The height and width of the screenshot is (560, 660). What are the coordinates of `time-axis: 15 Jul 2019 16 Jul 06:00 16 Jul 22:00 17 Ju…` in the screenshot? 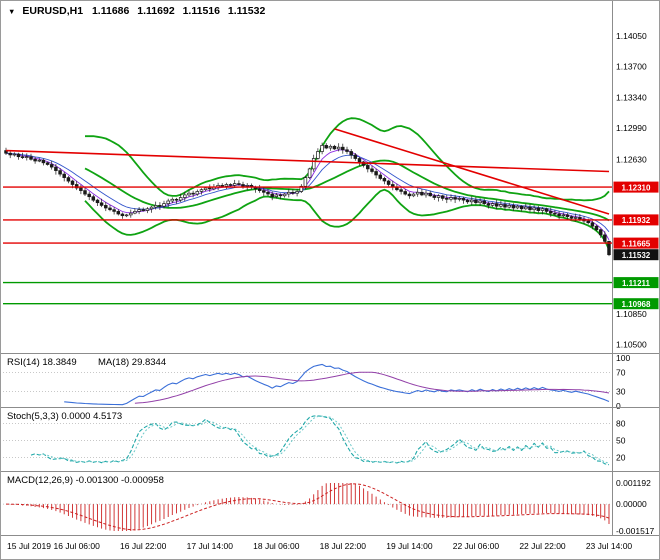 It's located at (319, 546).